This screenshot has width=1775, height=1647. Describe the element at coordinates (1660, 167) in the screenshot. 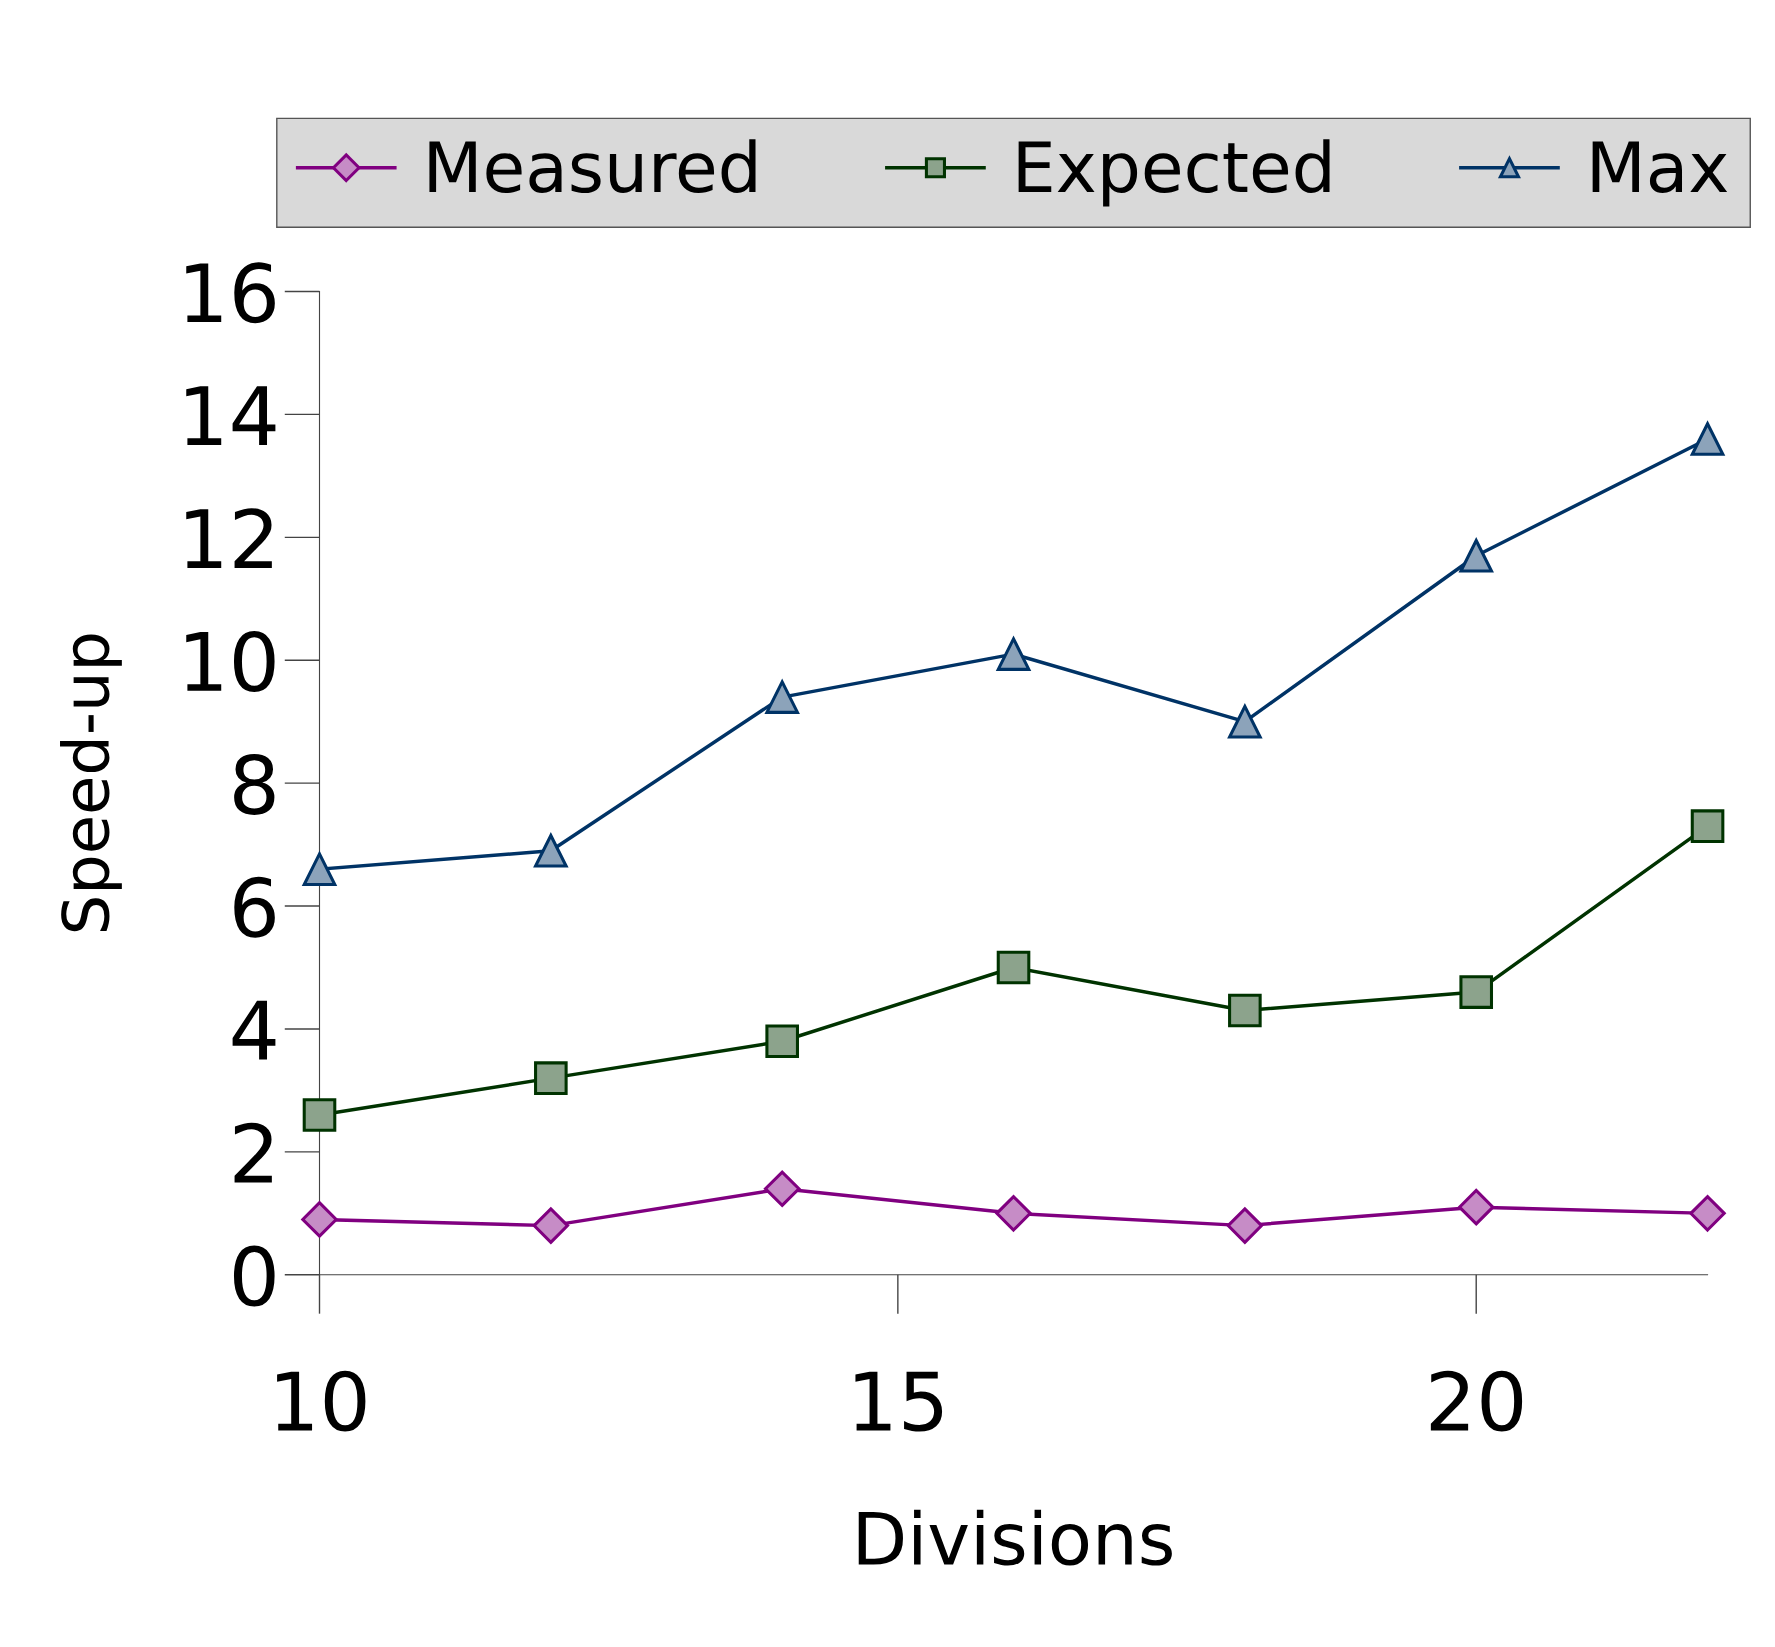

I see `legend-label: Max` at that location.